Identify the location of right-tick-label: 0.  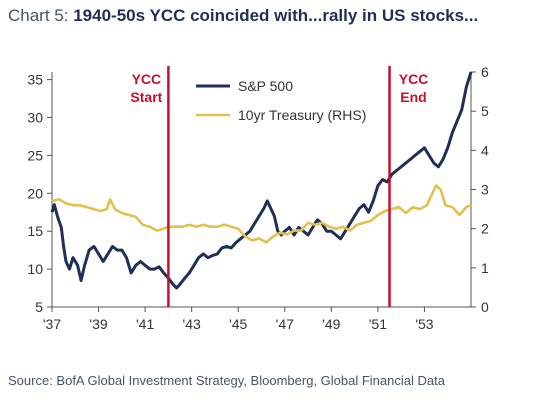
(485, 307).